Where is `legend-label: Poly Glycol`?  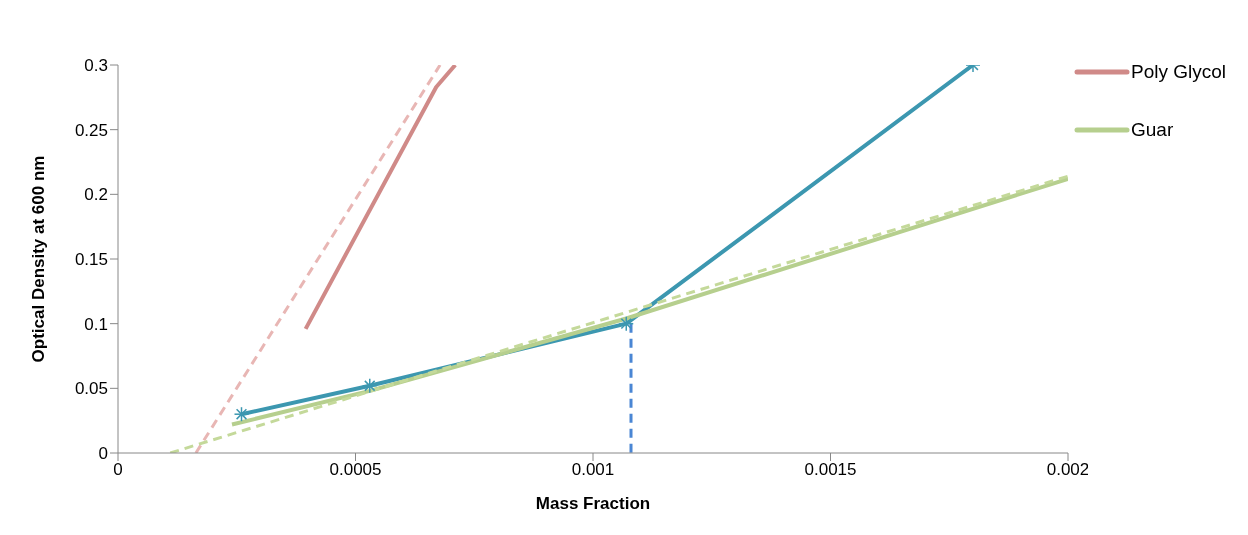 legend-label: Poly Glycol is located at coordinates (1179, 72).